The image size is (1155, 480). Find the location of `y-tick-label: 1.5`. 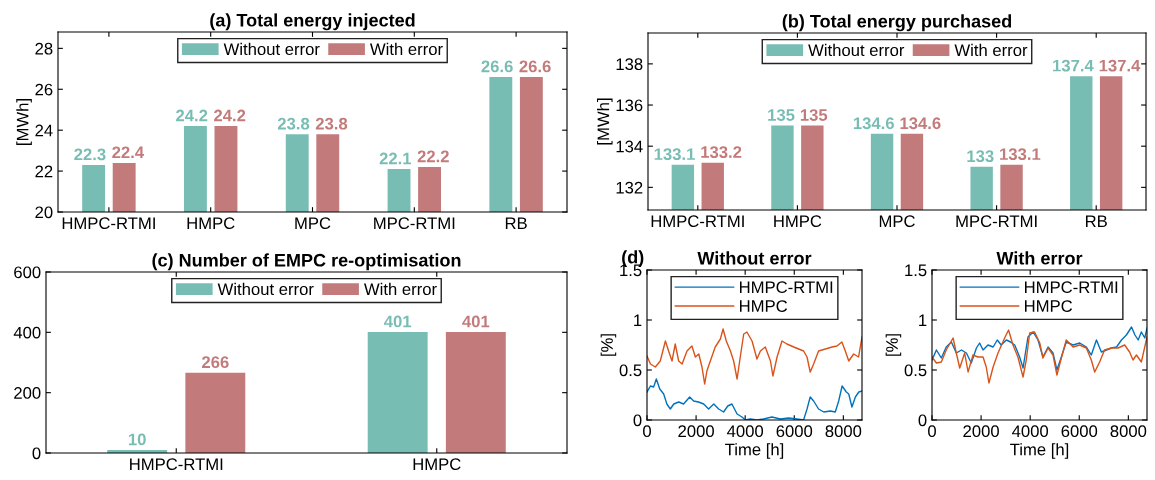

y-tick-label: 1.5 is located at coordinates (916, 270).